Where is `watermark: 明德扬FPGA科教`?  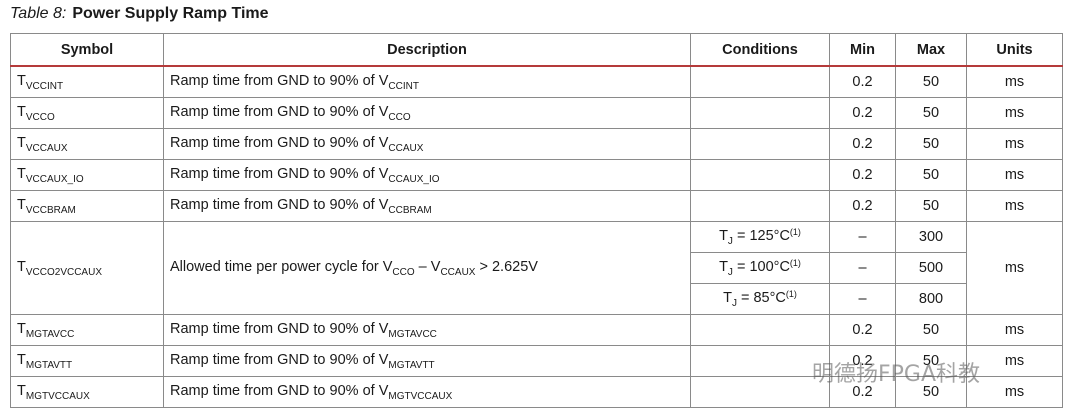
watermark: 明德扬FPGA科教 is located at coordinates (896, 374).